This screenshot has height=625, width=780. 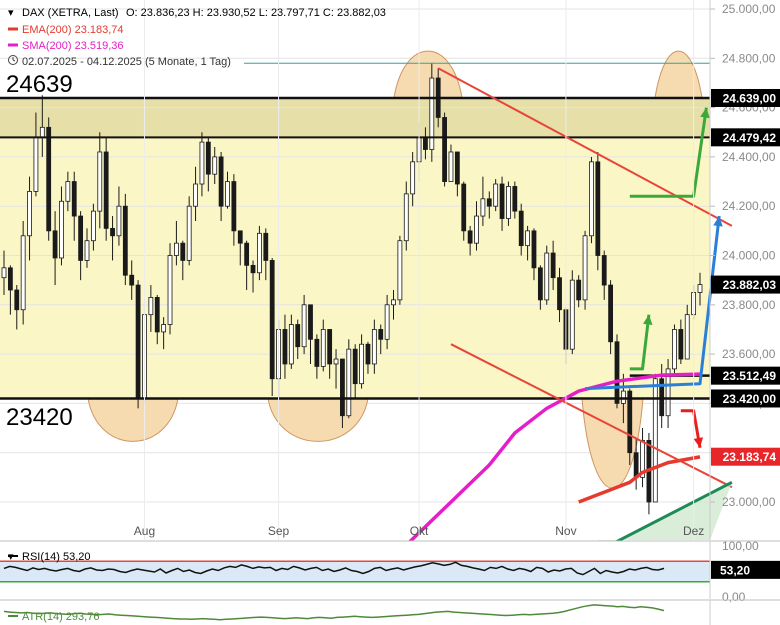 I want to click on rsi-line, so click(x=334, y=568).